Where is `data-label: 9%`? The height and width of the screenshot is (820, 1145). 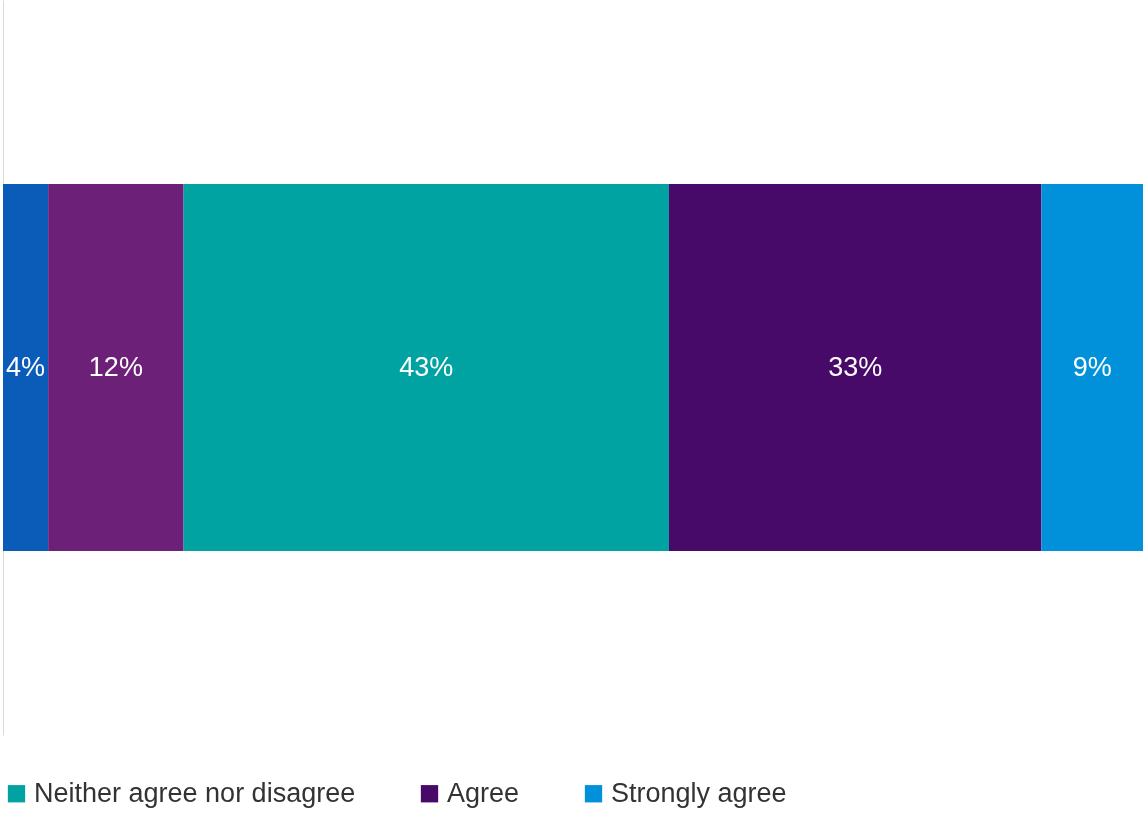 data-label: 9% is located at coordinates (1092, 366).